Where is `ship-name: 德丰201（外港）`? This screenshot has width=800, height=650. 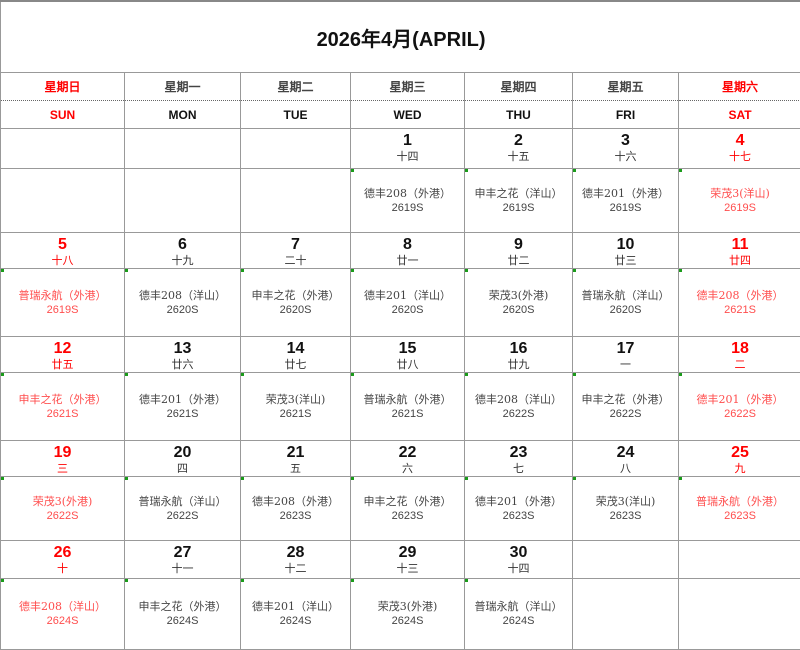
ship-name: 德丰201（外港） is located at coordinates (625, 193).